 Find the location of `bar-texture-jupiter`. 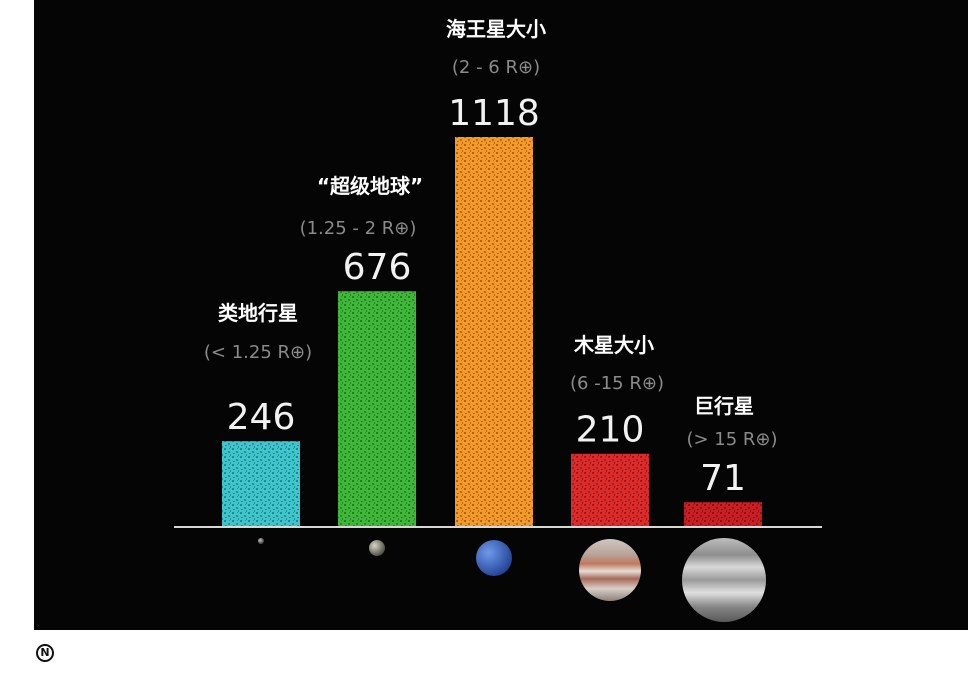

bar-texture-jupiter is located at coordinates (610, 490).